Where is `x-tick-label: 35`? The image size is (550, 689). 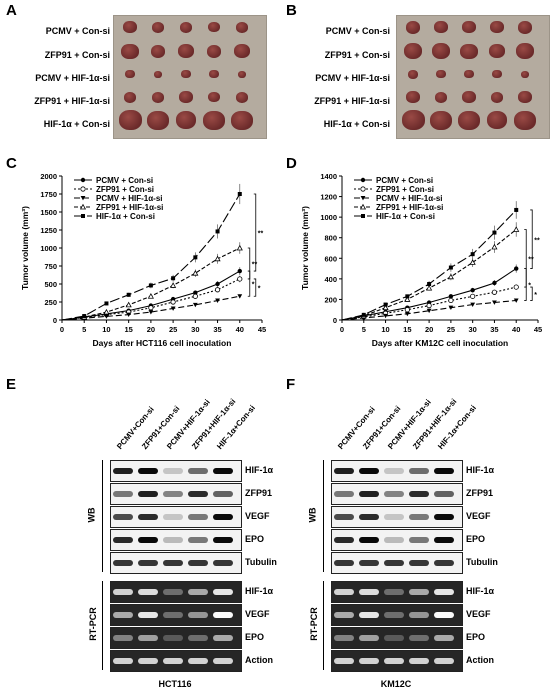 x-tick-label: 35 is located at coordinates (217, 329).